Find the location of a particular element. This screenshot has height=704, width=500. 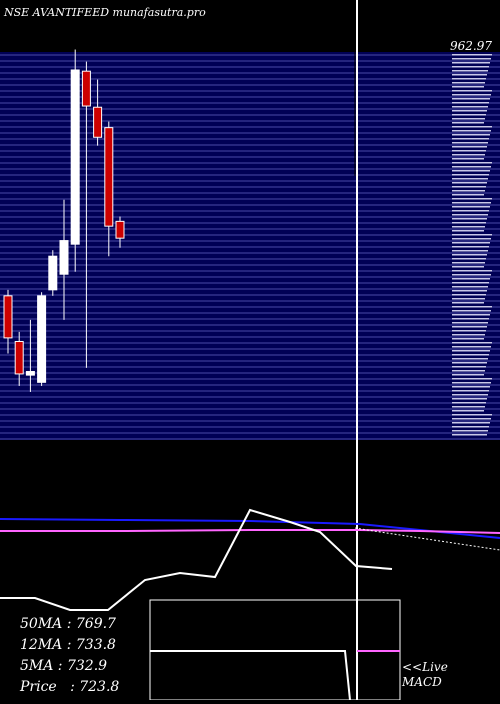

ma12-label: 12MA : 733.8 is located at coordinates (68, 645).